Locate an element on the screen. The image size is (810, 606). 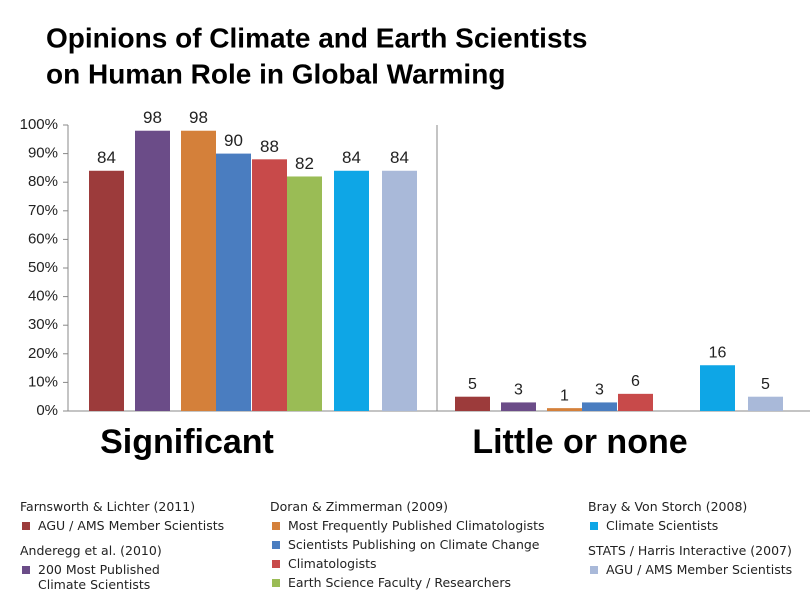
value-label: 90 is located at coordinates (233, 140).